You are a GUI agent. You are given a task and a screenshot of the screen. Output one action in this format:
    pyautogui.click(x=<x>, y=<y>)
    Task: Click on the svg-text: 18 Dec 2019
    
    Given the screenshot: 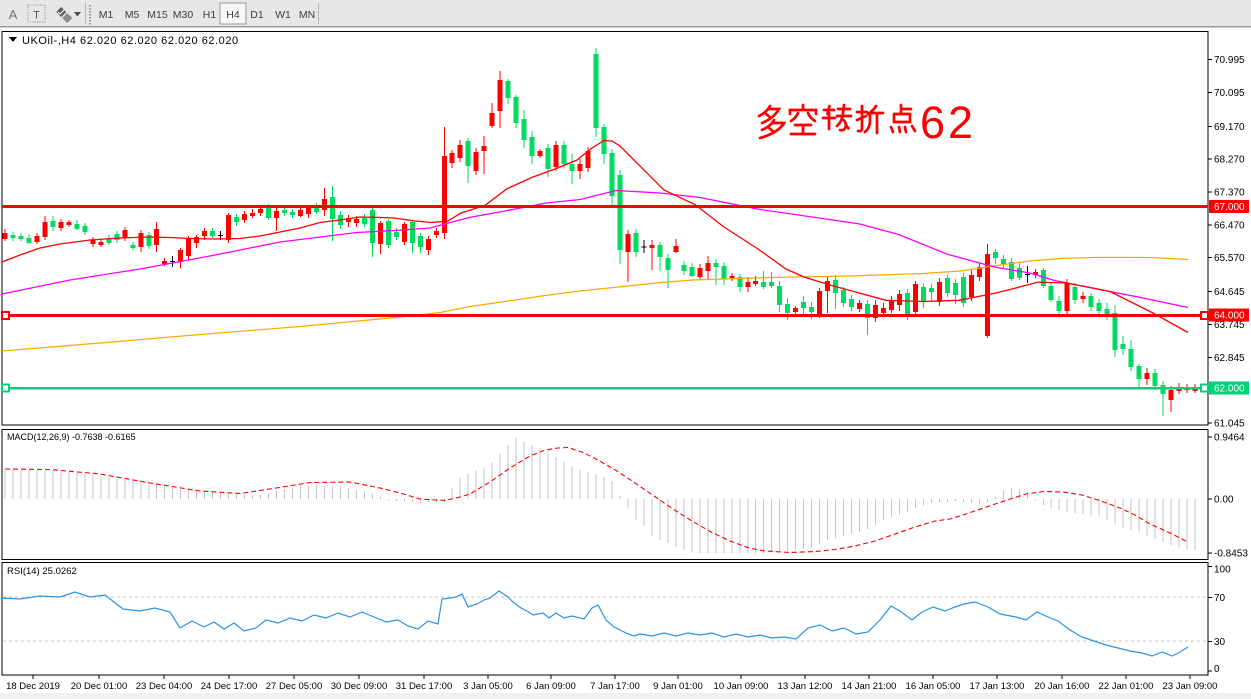 What is the action you would take?
    pyautogui.click(x=33, y=686)
    